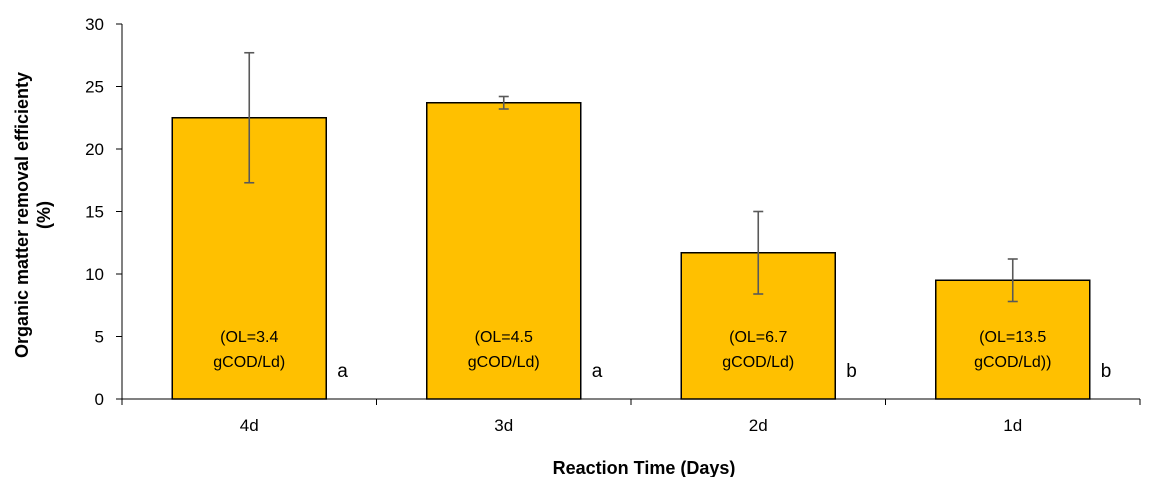  Describe the element at coordinates (99, 337) in the screenshot. I see `y-tick-label: 5` at that location.